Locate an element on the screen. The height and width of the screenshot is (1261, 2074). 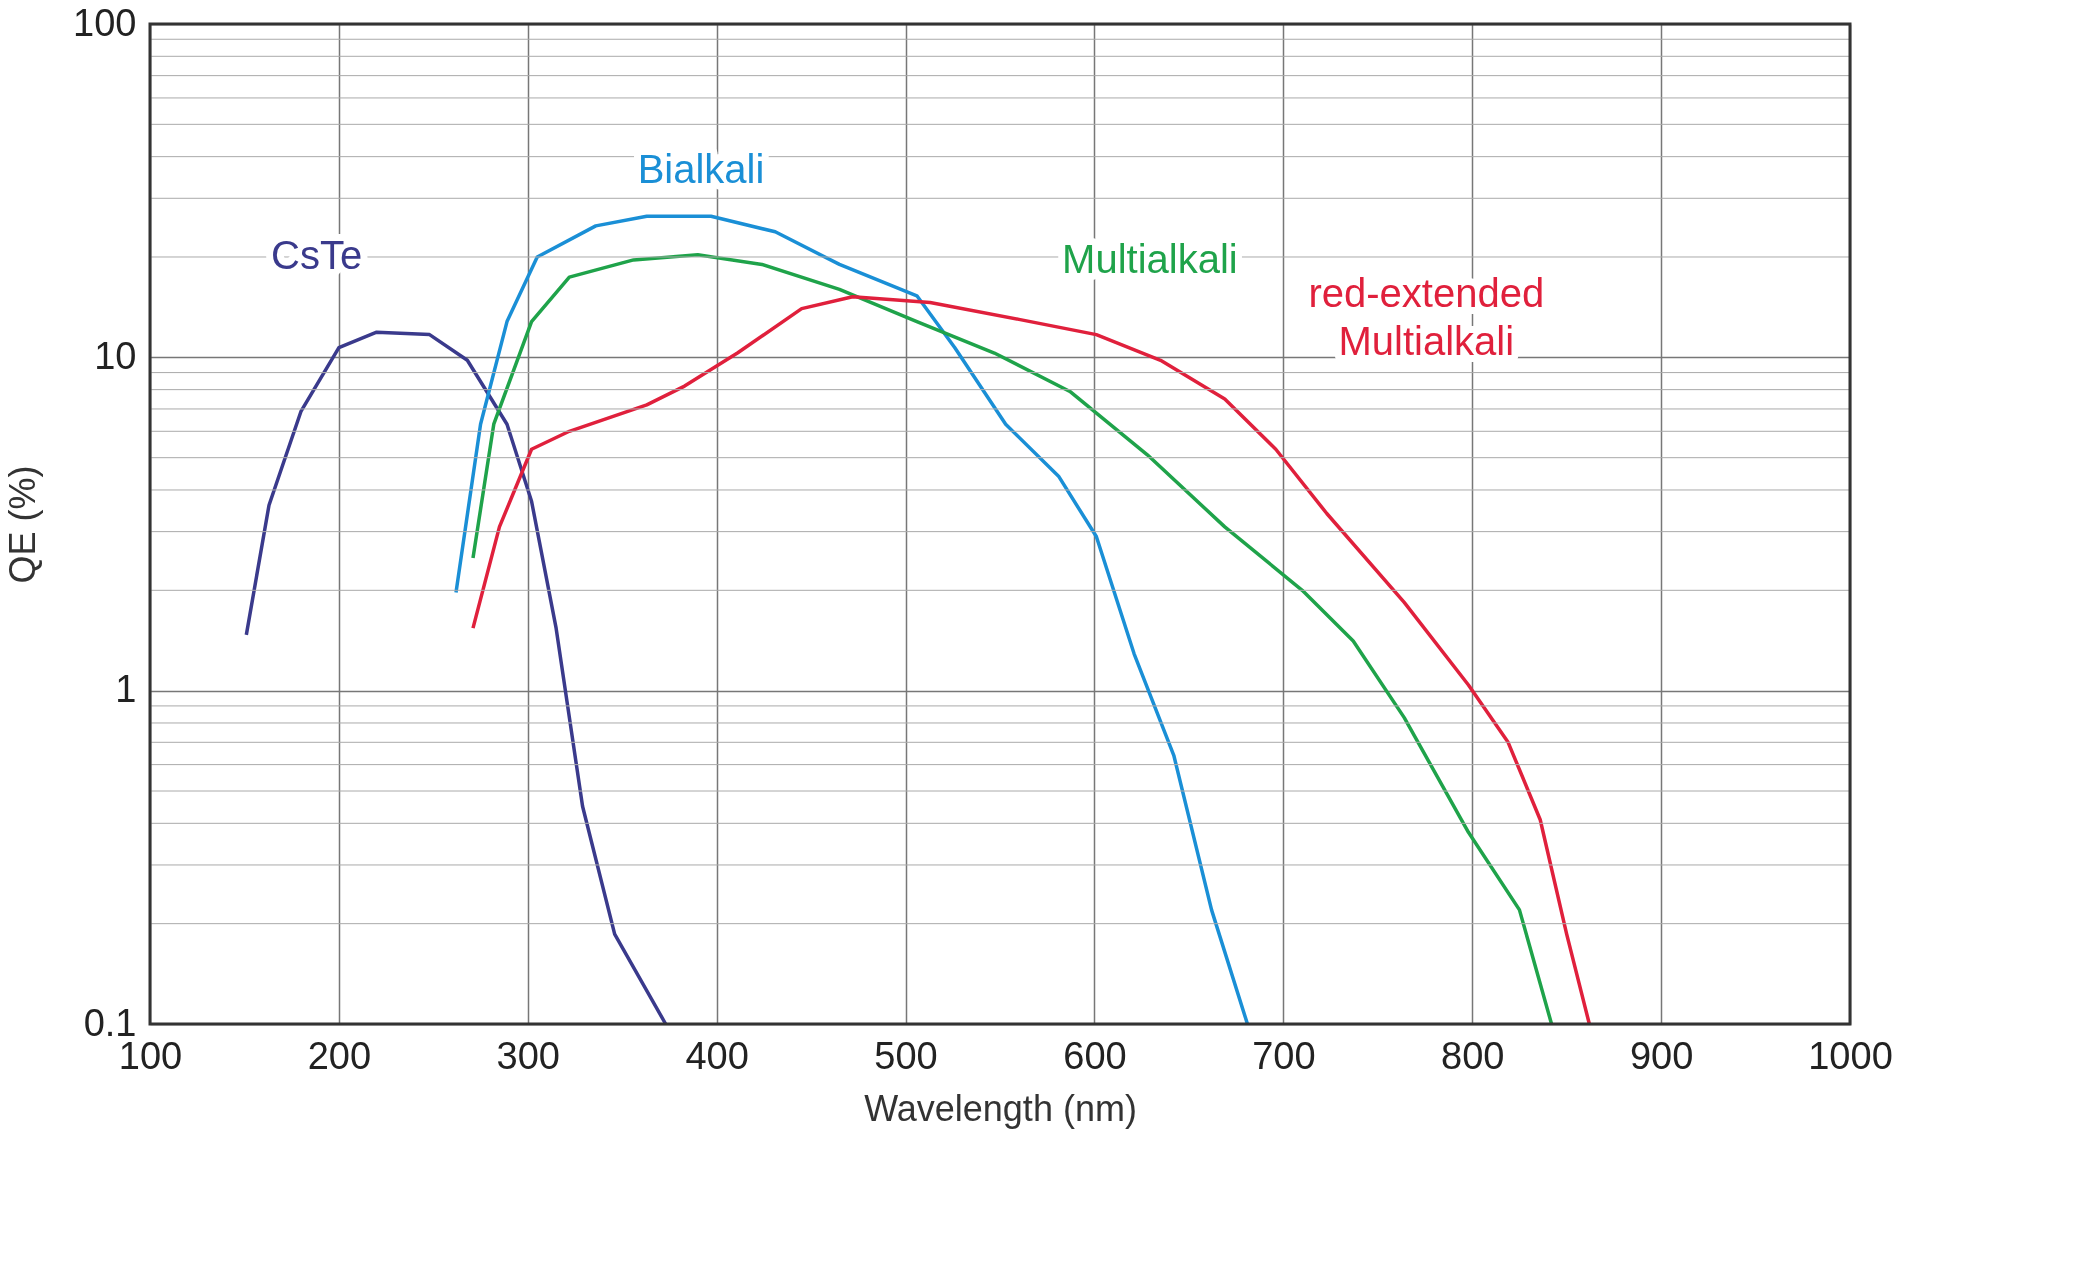
line-series is located at coordinates (456, 678).